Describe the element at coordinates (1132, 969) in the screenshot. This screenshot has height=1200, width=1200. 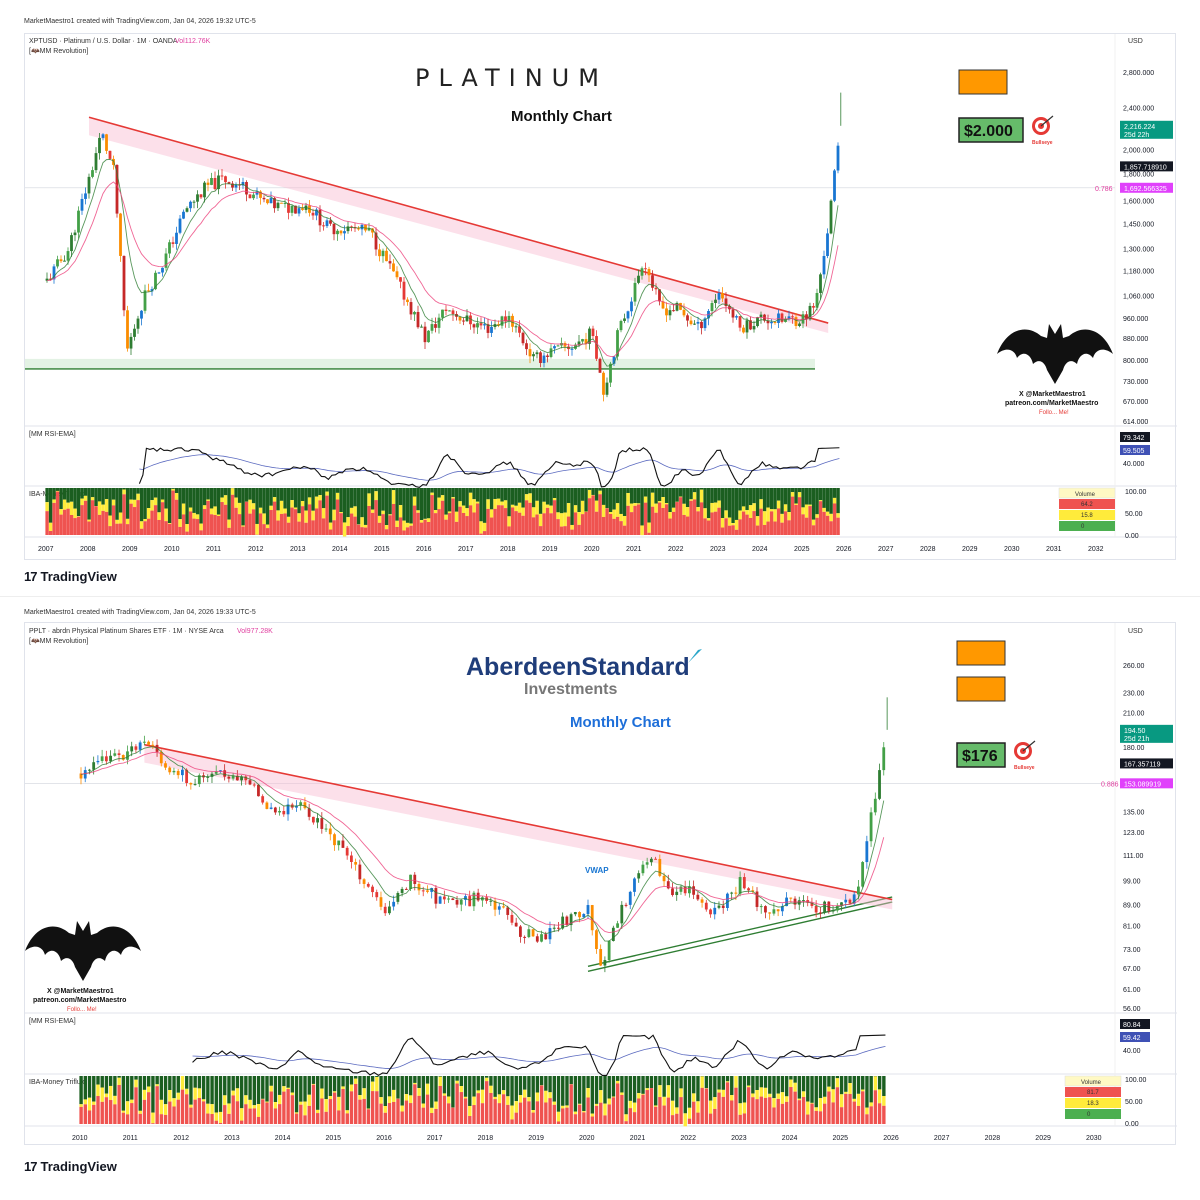
I see `price-tick: 67.00` at that location.